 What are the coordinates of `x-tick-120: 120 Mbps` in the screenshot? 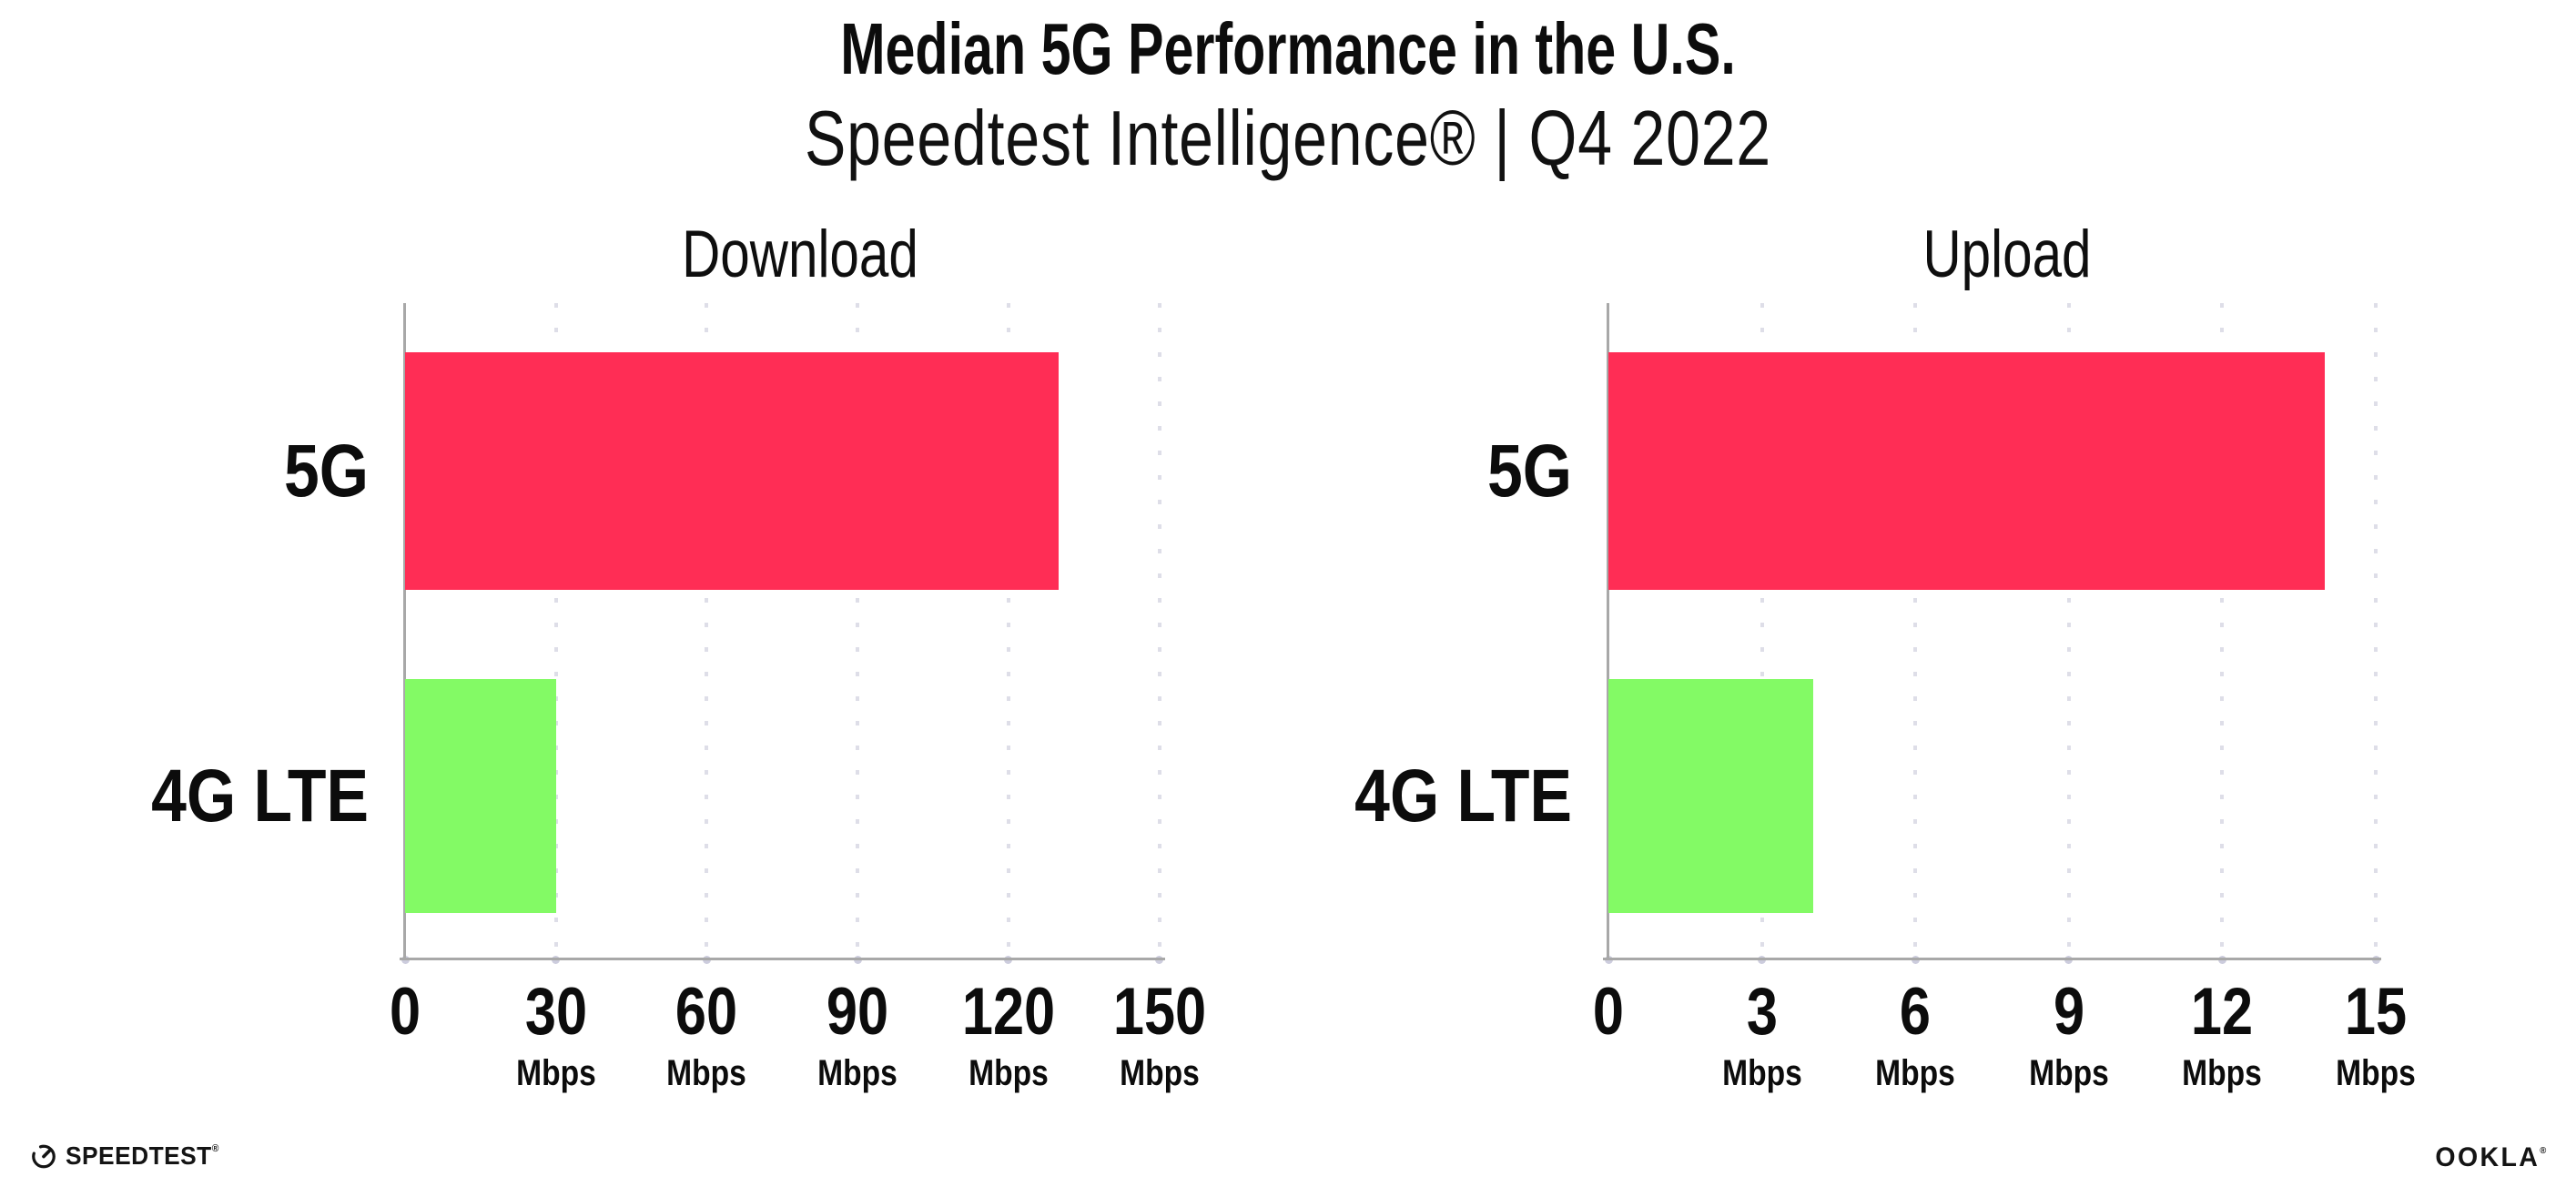 It's located at (1008, 1035).